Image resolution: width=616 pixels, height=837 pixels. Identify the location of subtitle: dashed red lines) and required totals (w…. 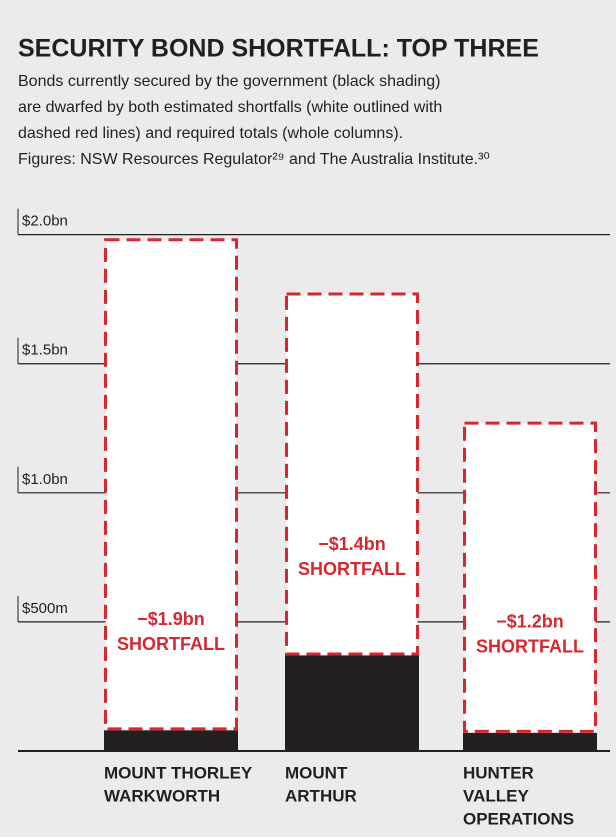
(210, 133).